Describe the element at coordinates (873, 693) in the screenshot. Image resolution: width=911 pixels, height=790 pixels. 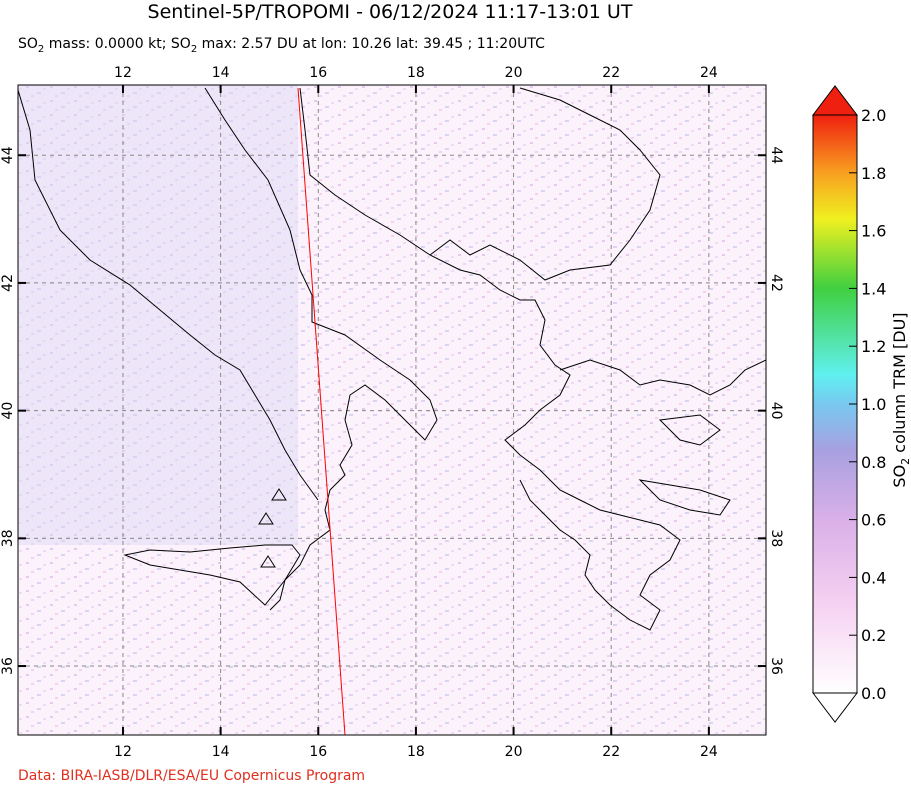
I see `colorbar-tick-label: 0.0` at that location.